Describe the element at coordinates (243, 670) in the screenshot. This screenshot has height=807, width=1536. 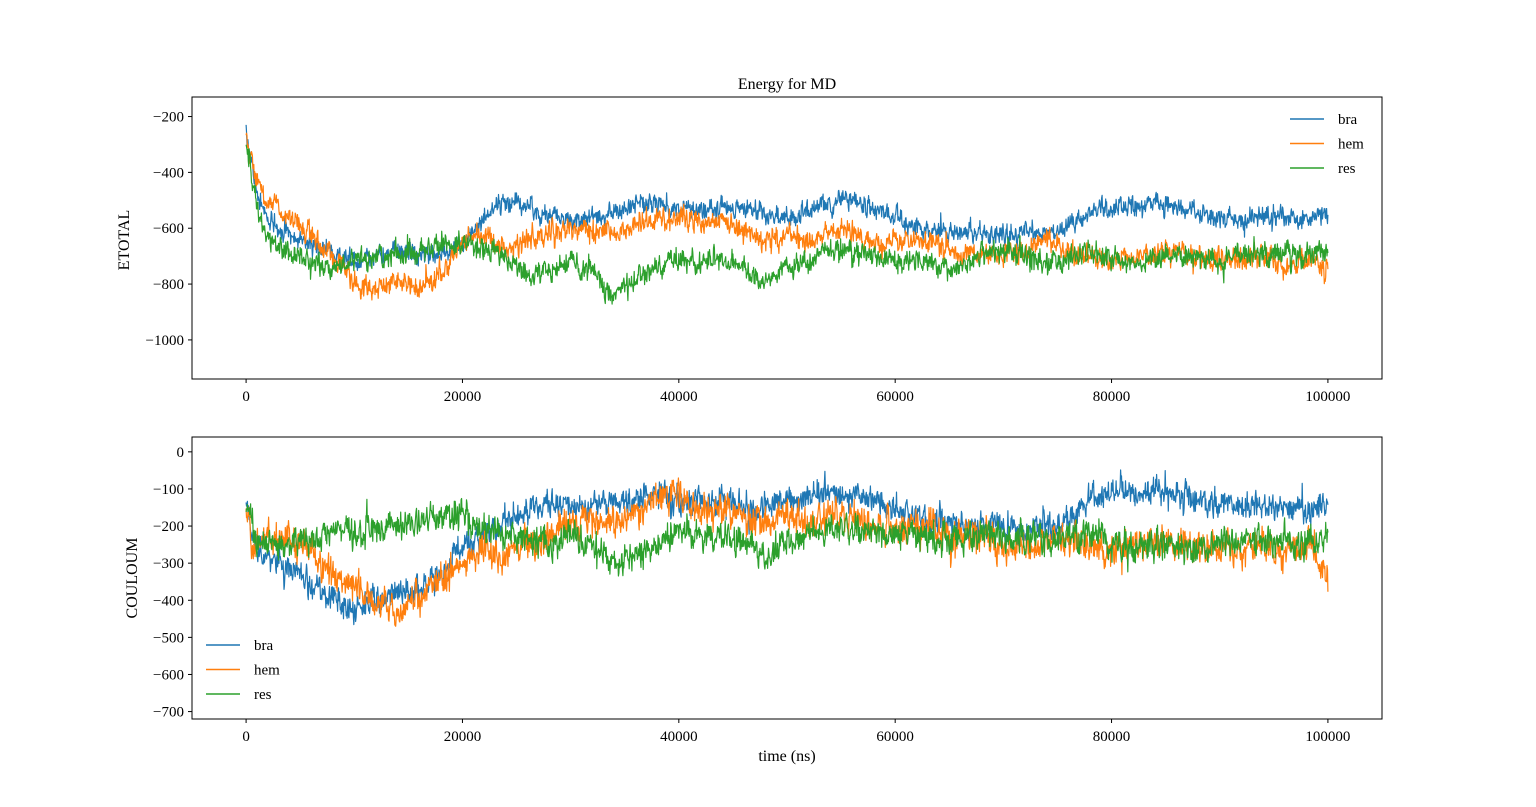
I see `couloum-legend: bra hem res` at that location.